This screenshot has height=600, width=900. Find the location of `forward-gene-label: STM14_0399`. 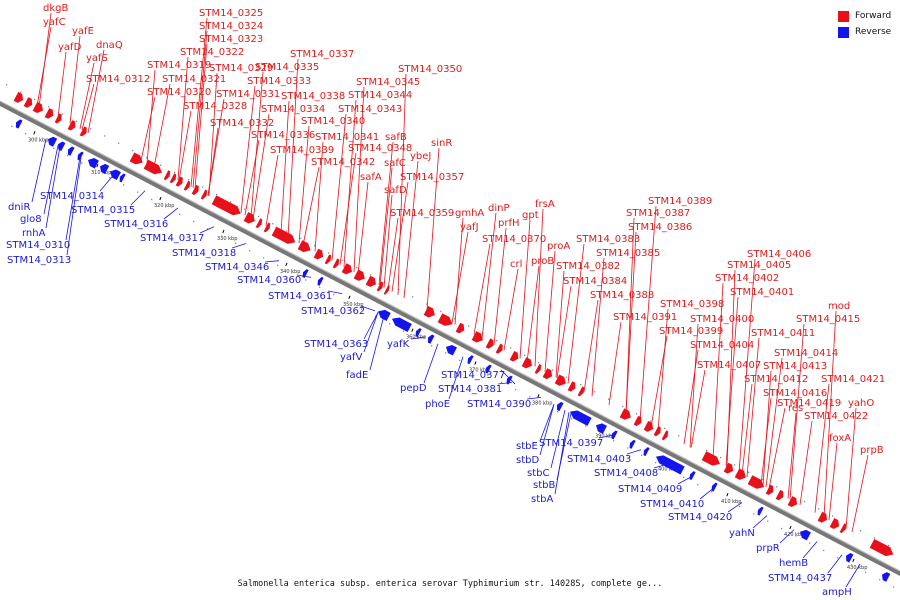

forward-gene-label: STM14_0399 is located at coordinates (691, 331).